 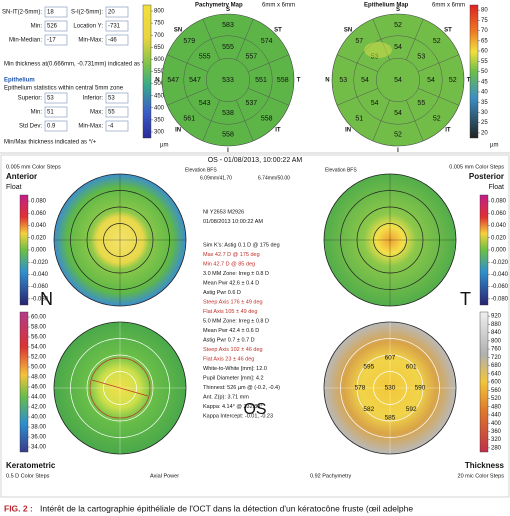 I want to click on colorbar-label: 58.00, so click(x=39, y=328).